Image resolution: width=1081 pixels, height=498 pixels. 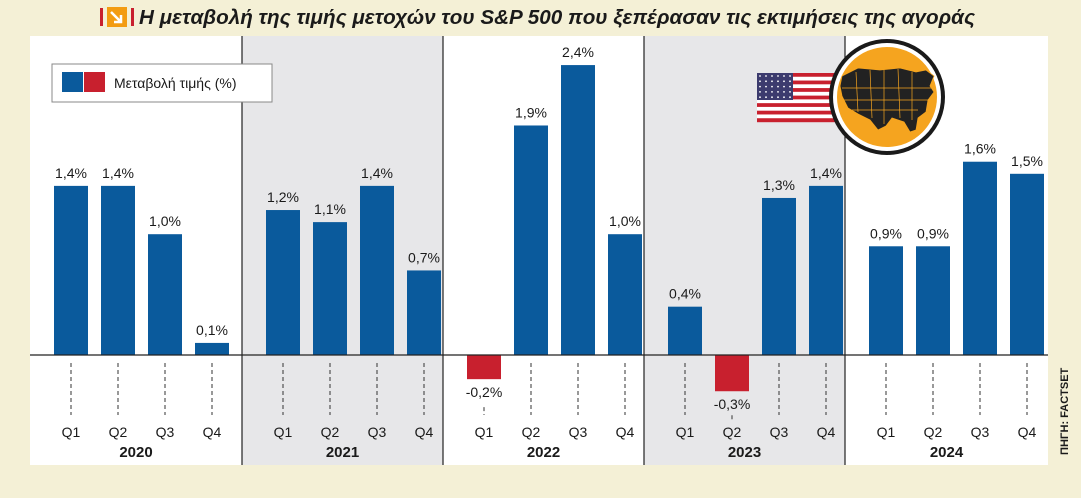 I want to click on legend: Μεταβολή τιμής (%), so click(x=162, y=83).